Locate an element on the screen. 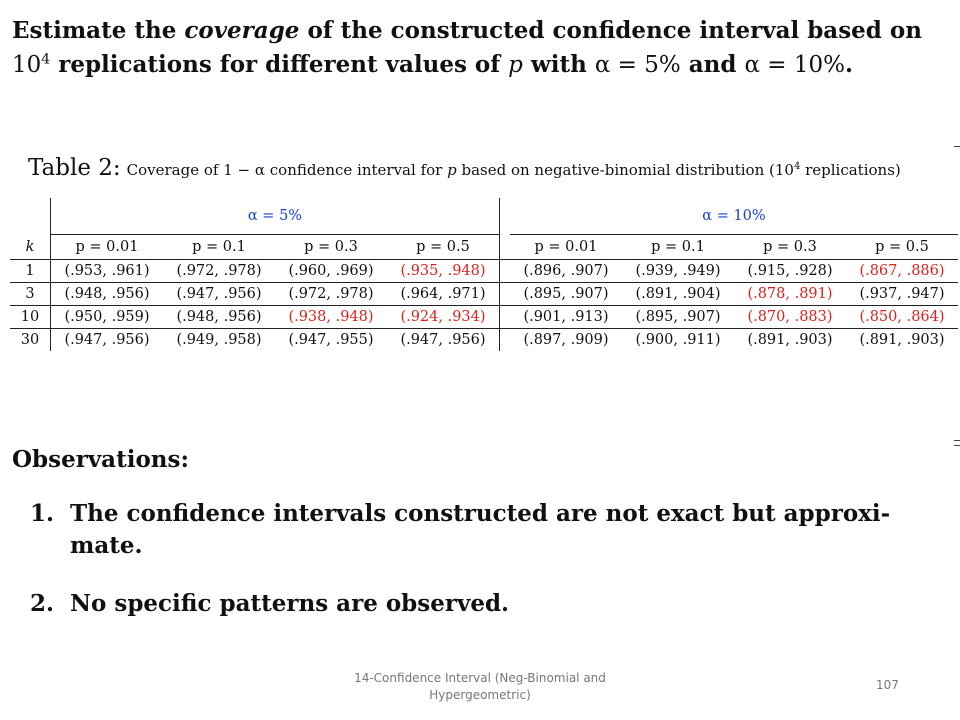 The width and height of the screenshot is (960, 720). table-caption-text: replications) is located at coordinates (850, 170).